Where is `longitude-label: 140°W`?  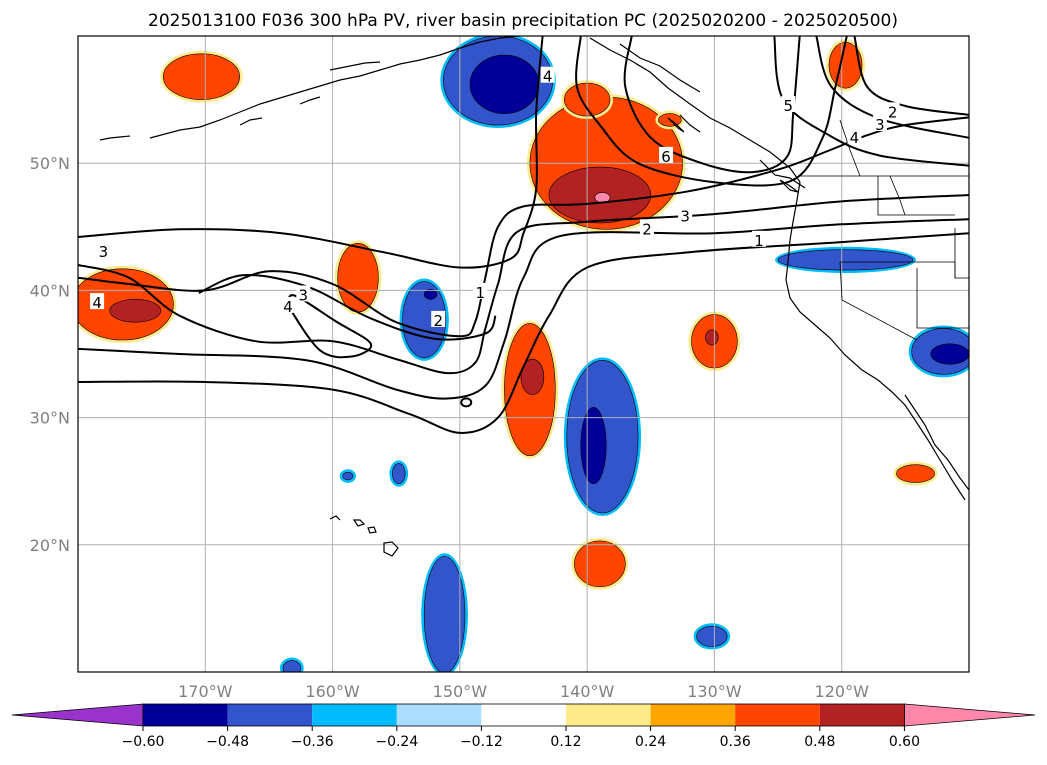 longitude-label: 140°W is located at coordinates (587, 691).